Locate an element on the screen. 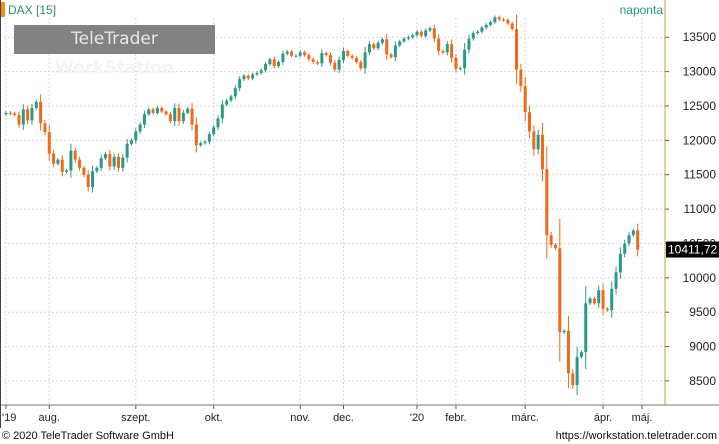 The image size is (719, 444). x-tick-label: szept. is located at coordinates (135, 418).